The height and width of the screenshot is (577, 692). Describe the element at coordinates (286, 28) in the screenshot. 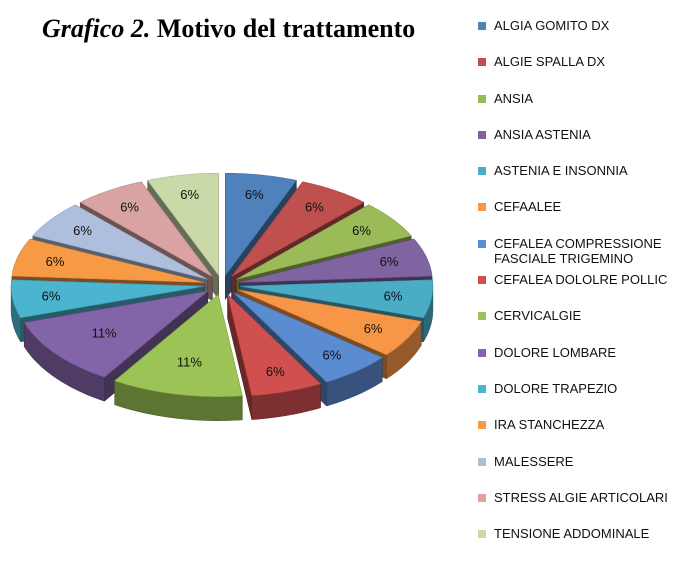

I see `chart-title-text: Motivo del trattamento` at that location.